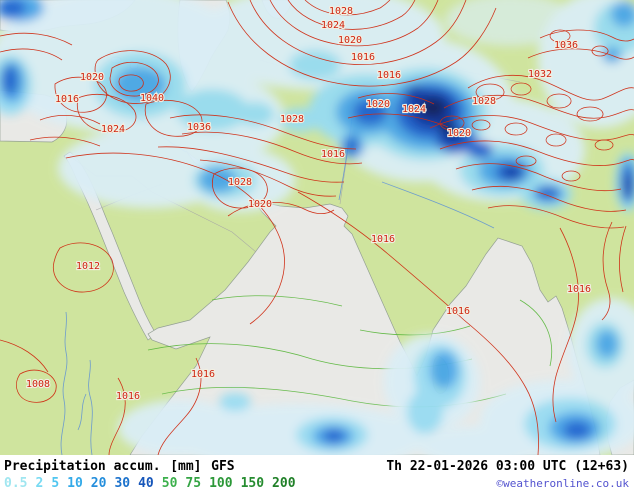 Image resolution: width=634 pixels, height=490 pixels. I want to click on scale-value: 10, so click(75, 483).